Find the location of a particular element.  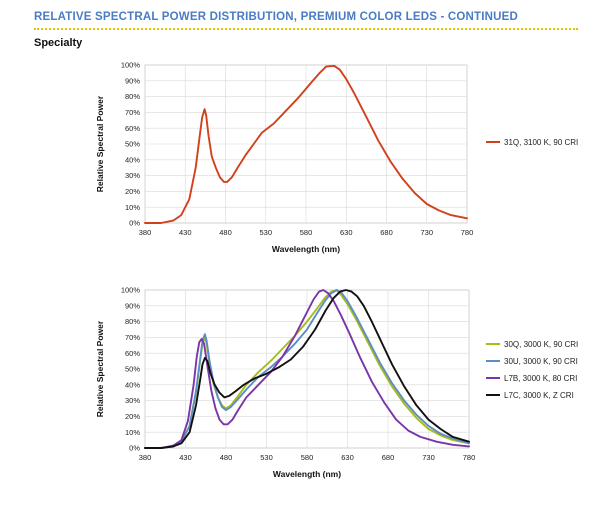

title-divider is located at coordinates (306, 29).